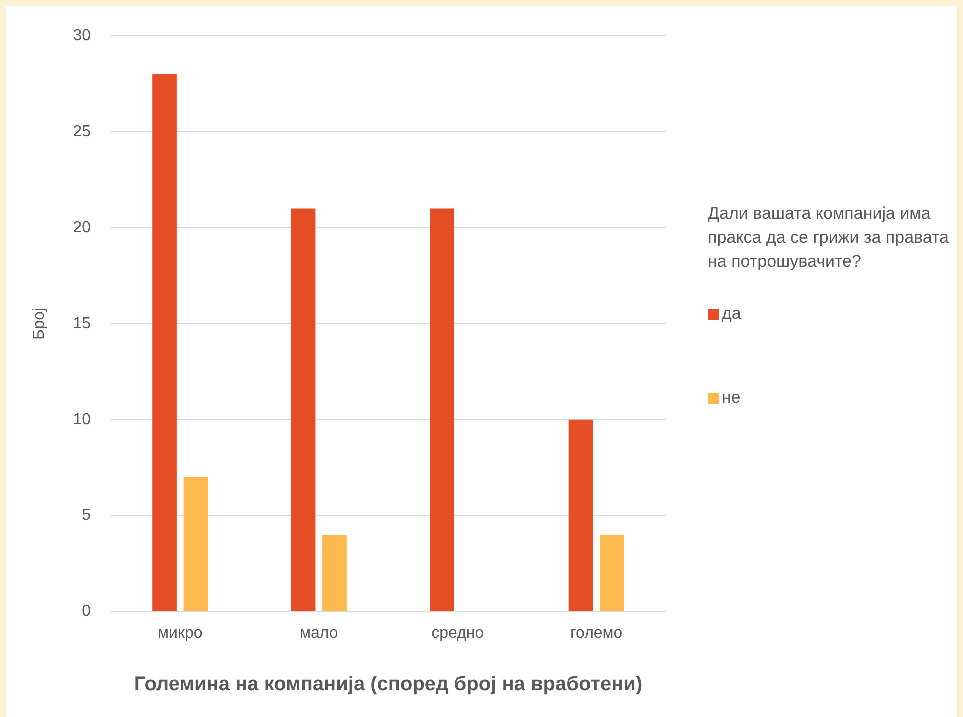 The height and width of the screenshot is (717, 963). I want to click on legend-title: Дали вашата компанија има пракса да се грижи за правата на потрошувачите?, so click(829, 238).